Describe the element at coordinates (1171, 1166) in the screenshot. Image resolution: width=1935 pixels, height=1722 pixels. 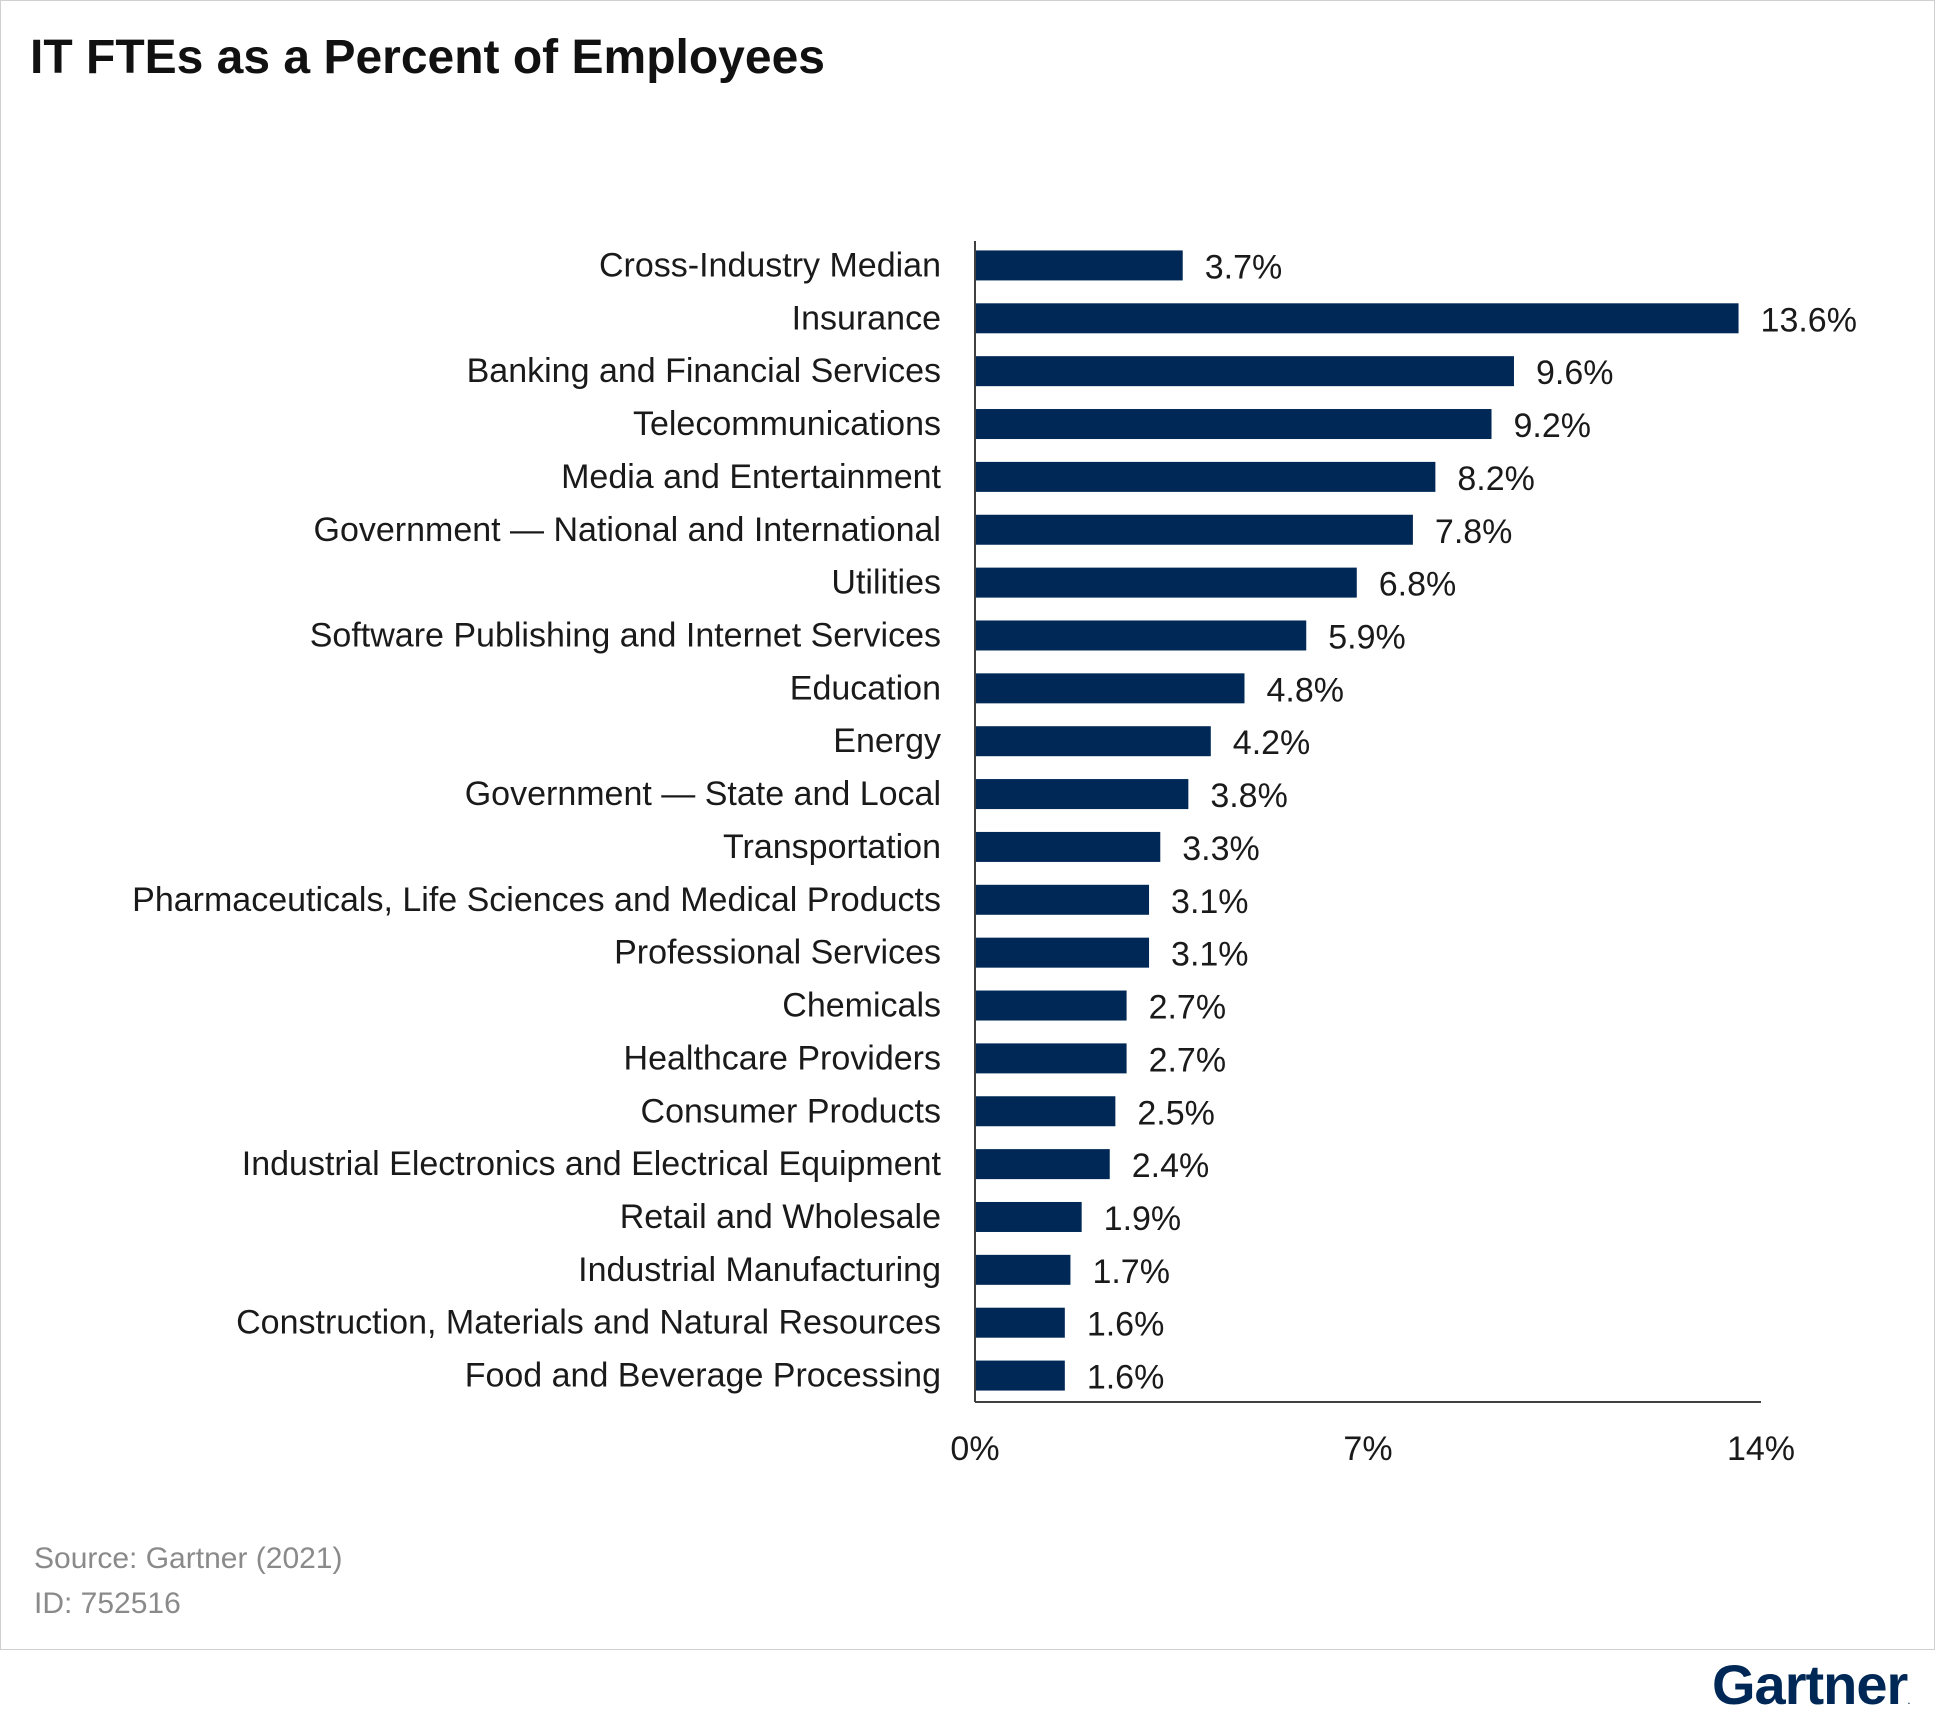
I see `data-label: 2.4%` at that location.